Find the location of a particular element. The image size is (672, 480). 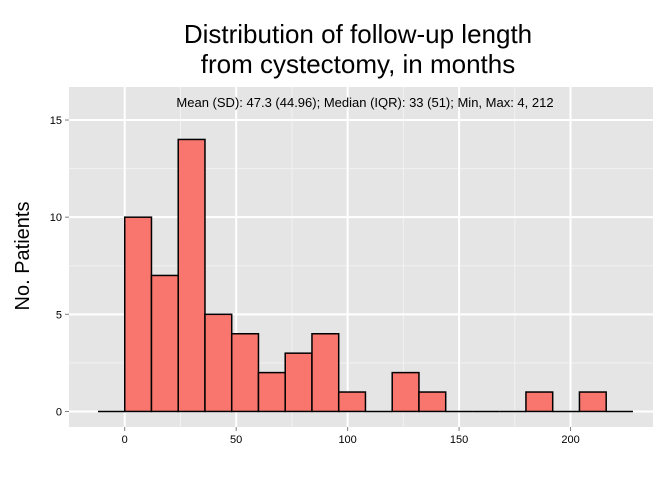

x-tick-label: 0 is located at coordinates (125, 440).